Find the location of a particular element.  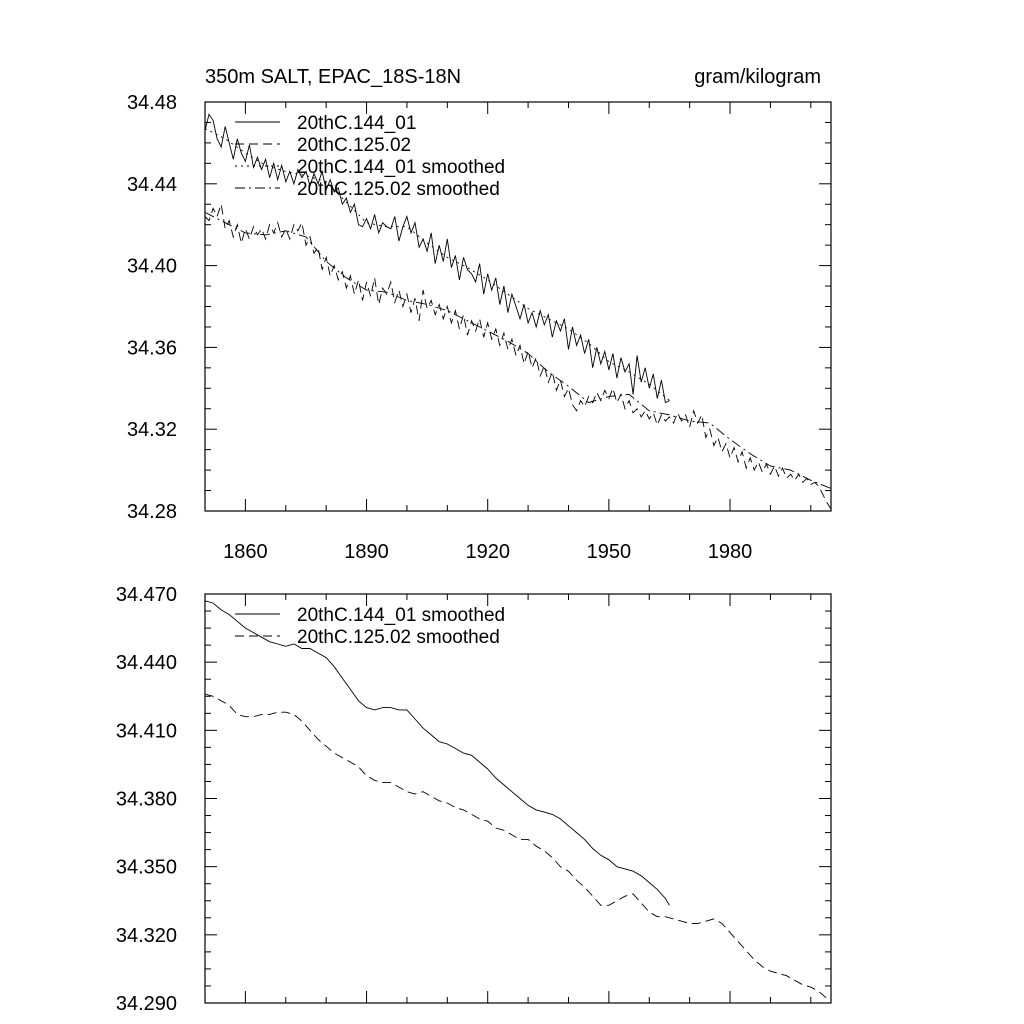

x-tick-label: 1890 is located at coordinates (366, 552).